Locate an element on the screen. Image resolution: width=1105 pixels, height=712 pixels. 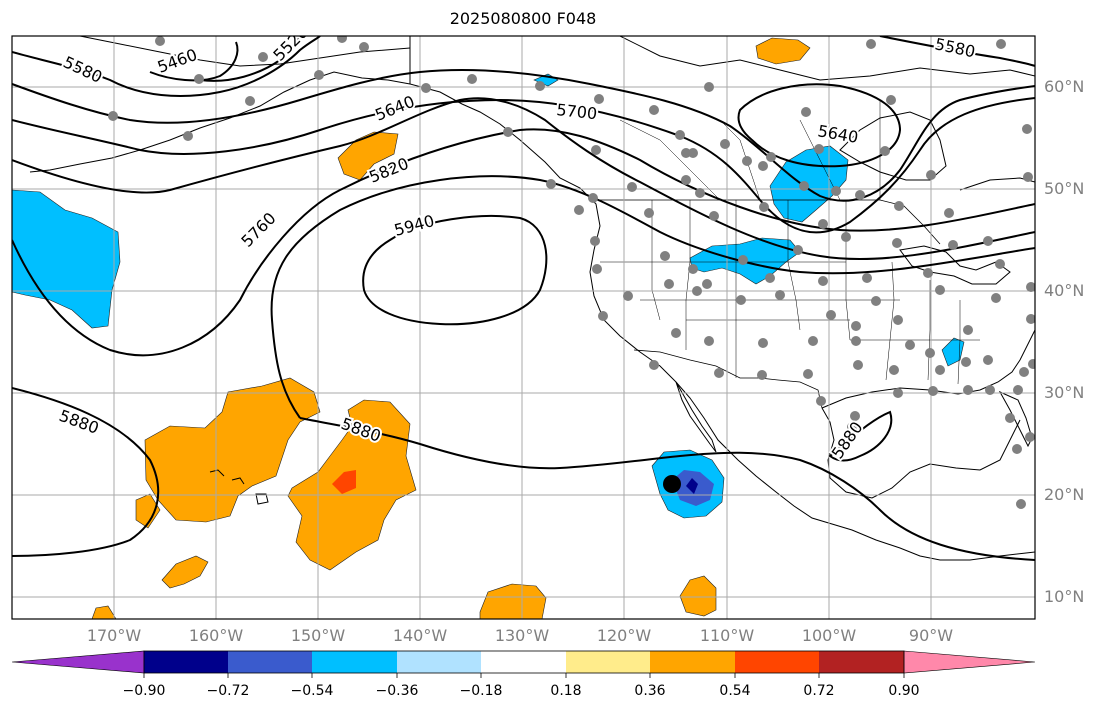
colorbar-tick-label: 0.54 is located at coordinates (735, 691).